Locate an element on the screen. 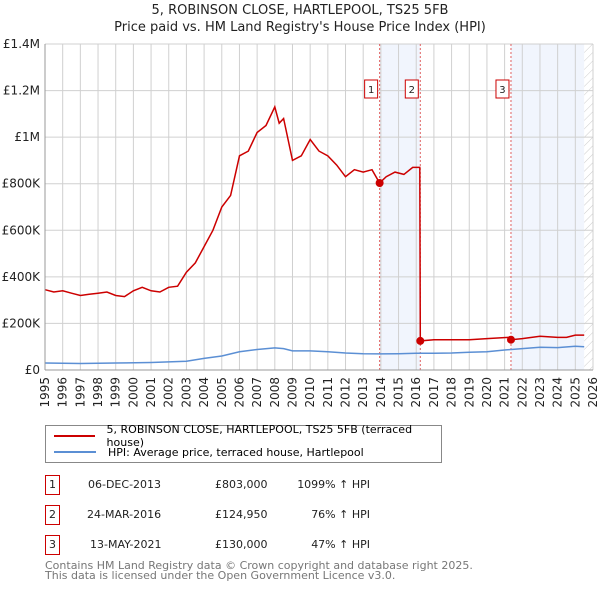 This screenshot has height=590, width=600. y-tick-label: £600K is located at coordinates (22, 230).